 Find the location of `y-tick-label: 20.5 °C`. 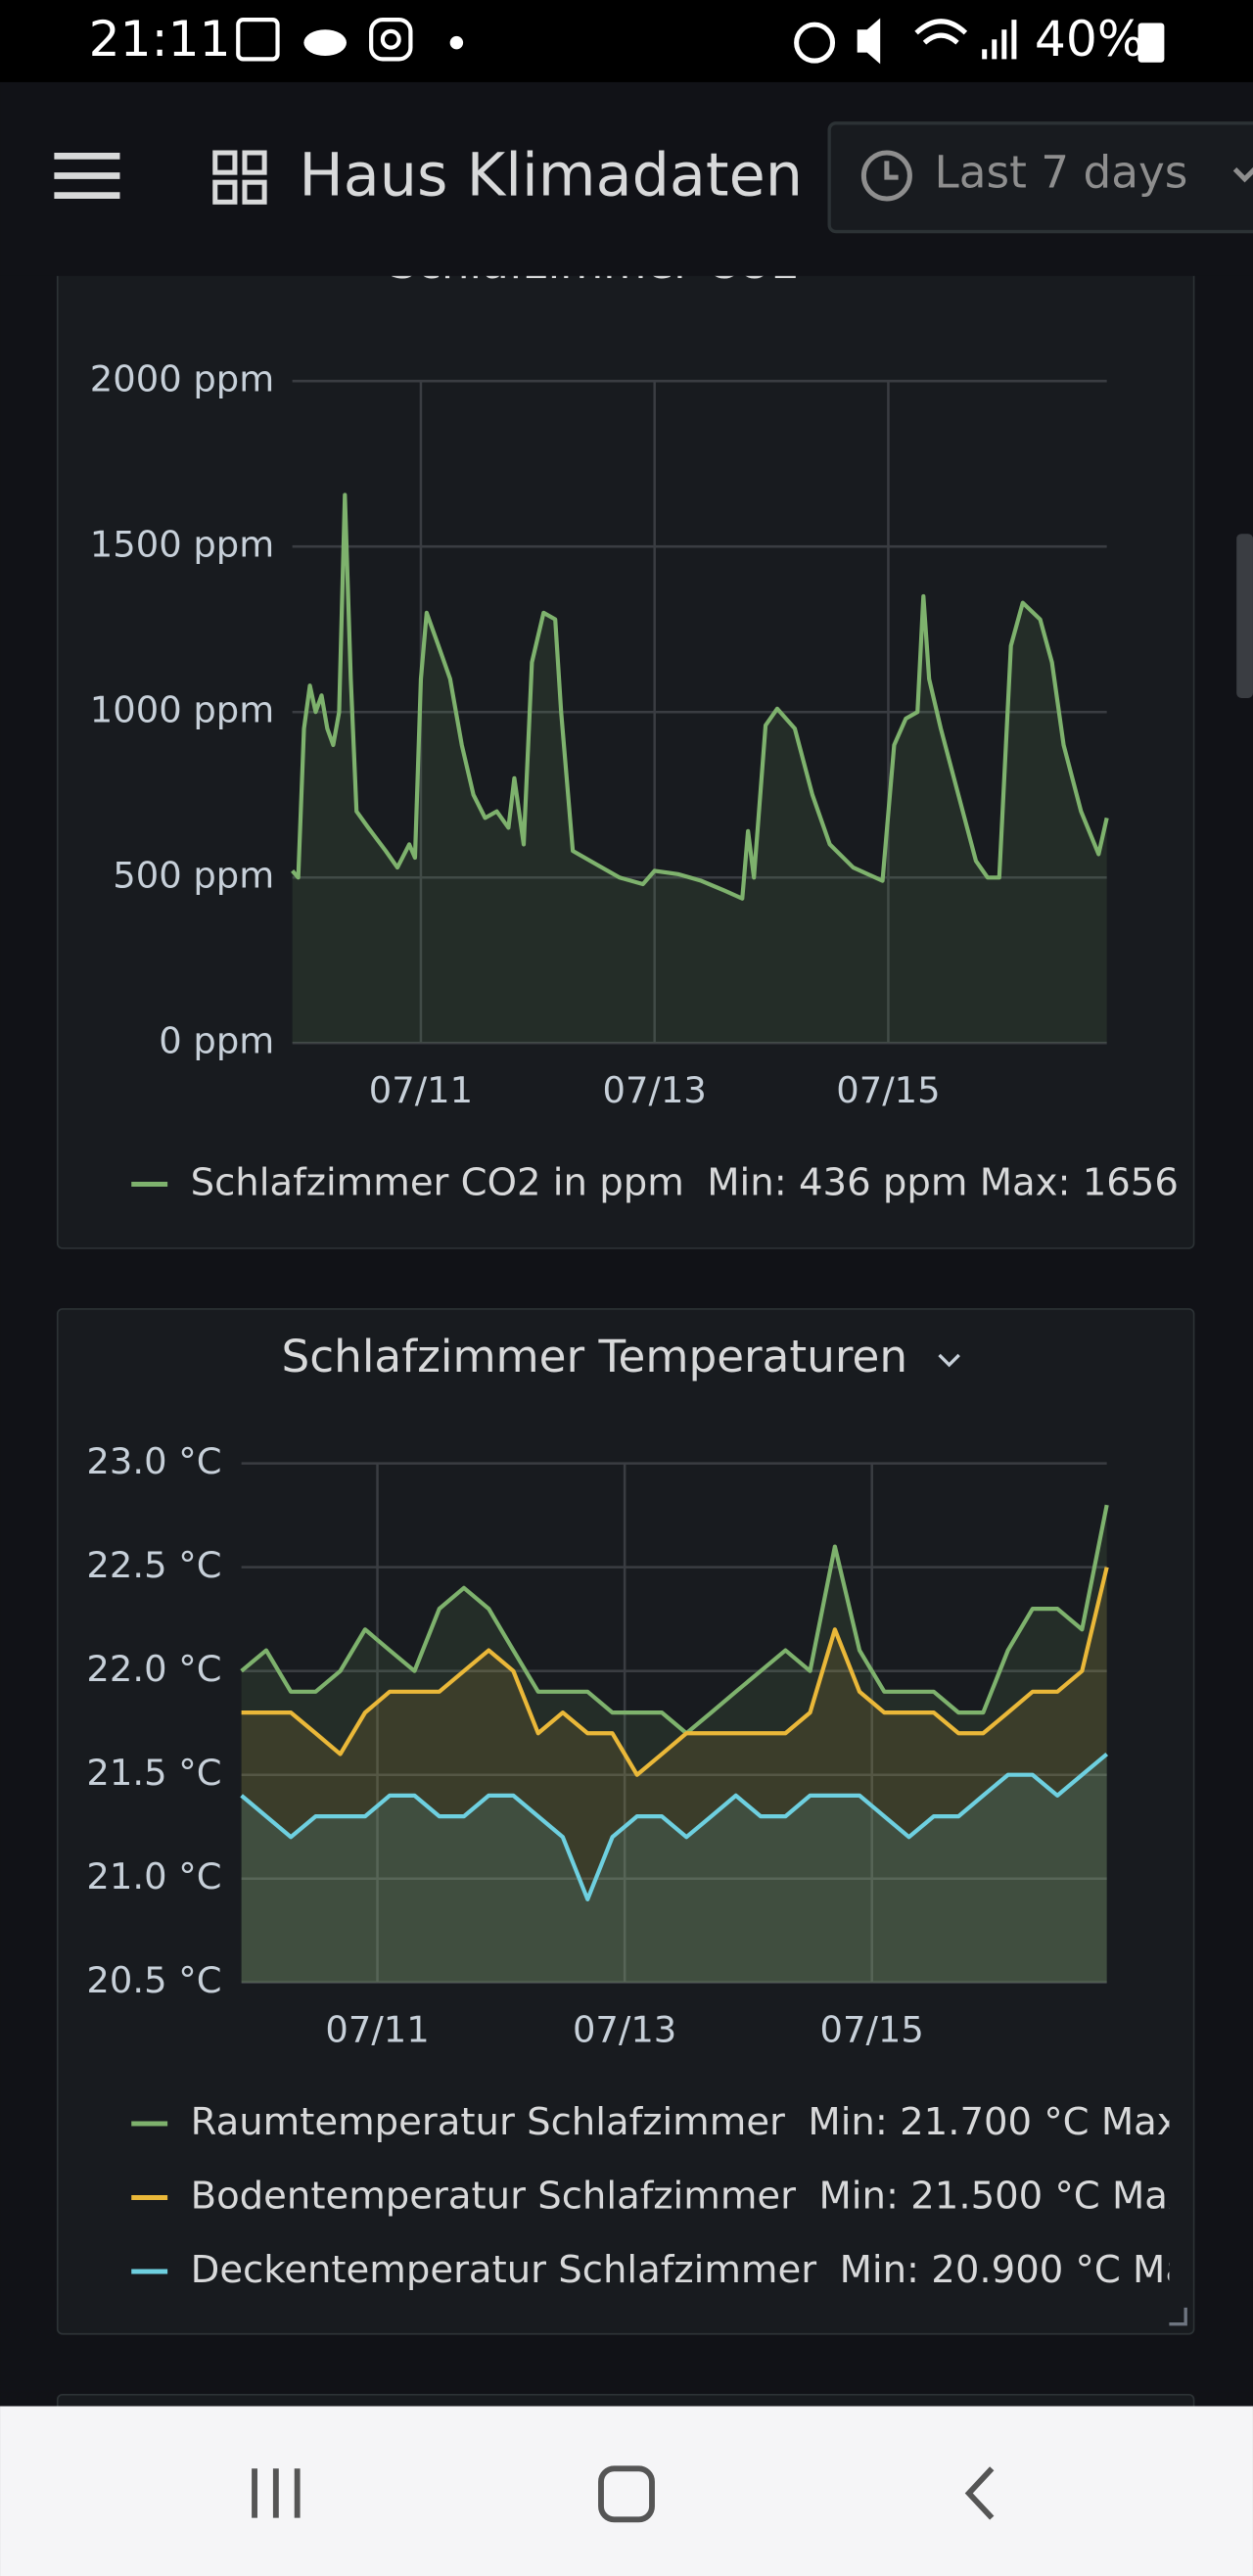

y-tick-label: 20.5 °C is located at coordinates (153, 1980).